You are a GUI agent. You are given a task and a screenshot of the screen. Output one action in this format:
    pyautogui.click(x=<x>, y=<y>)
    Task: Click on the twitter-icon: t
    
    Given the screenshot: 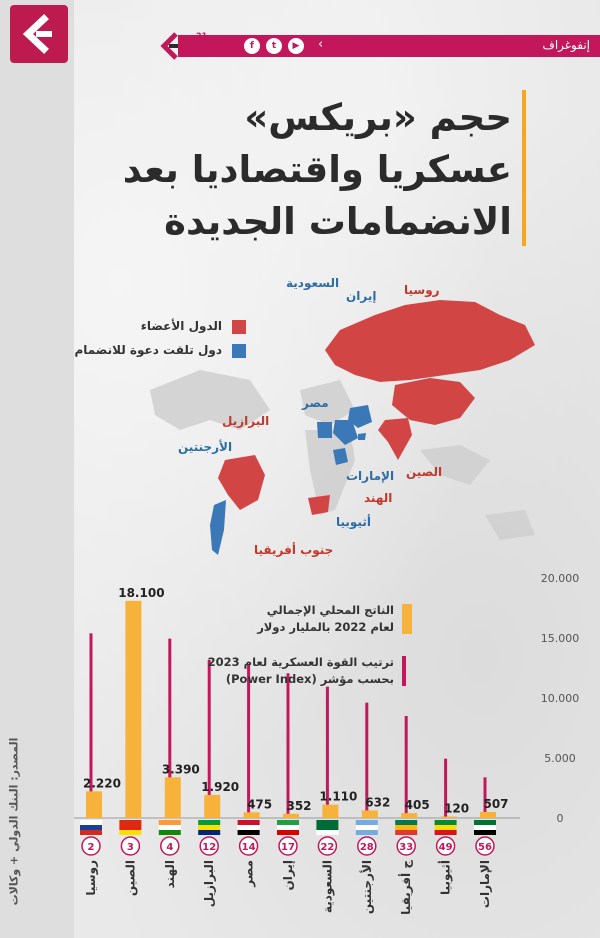 What is the action you would take?
    pyautogui.click(x=274, y=46)
    